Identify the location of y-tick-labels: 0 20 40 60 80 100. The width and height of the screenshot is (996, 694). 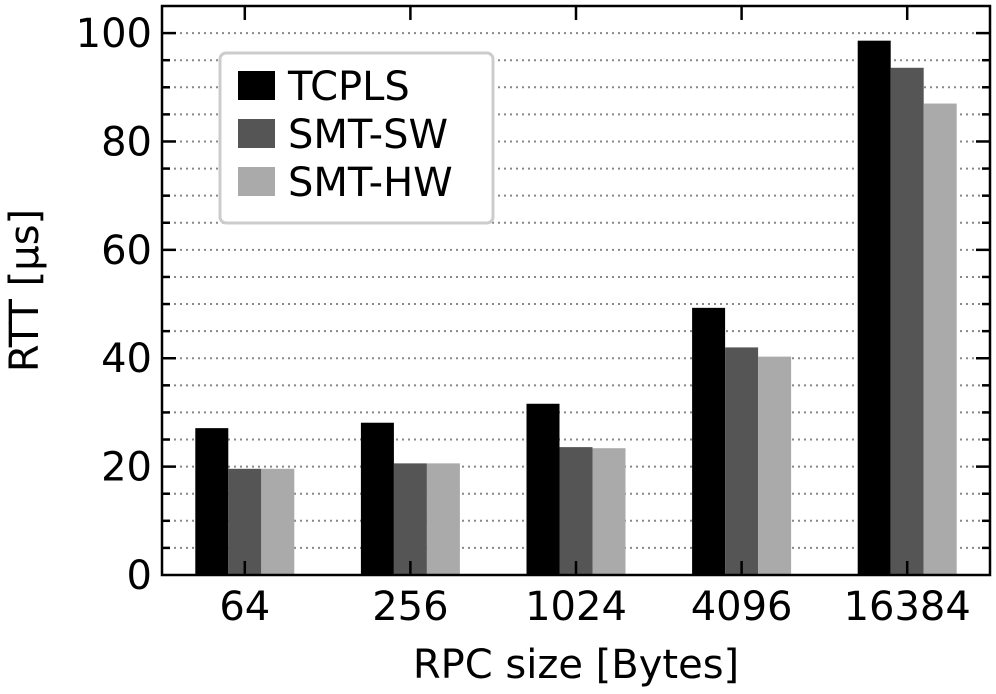
(114, 305).